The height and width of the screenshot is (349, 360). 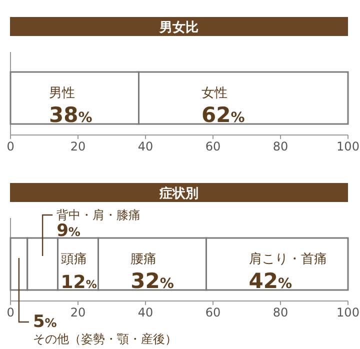 I want to click on data-label: 32%, so click(x=152, y=281).